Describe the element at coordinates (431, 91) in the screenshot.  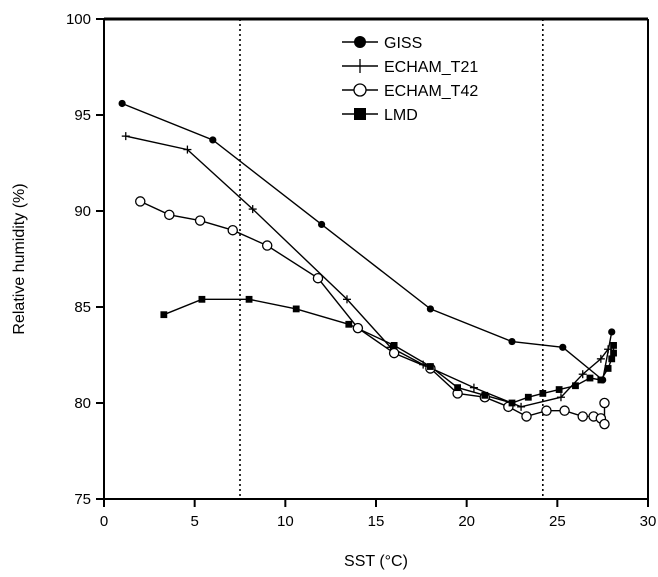
I see `legend-label-echam-t42: ECHAM_T42` at that location.